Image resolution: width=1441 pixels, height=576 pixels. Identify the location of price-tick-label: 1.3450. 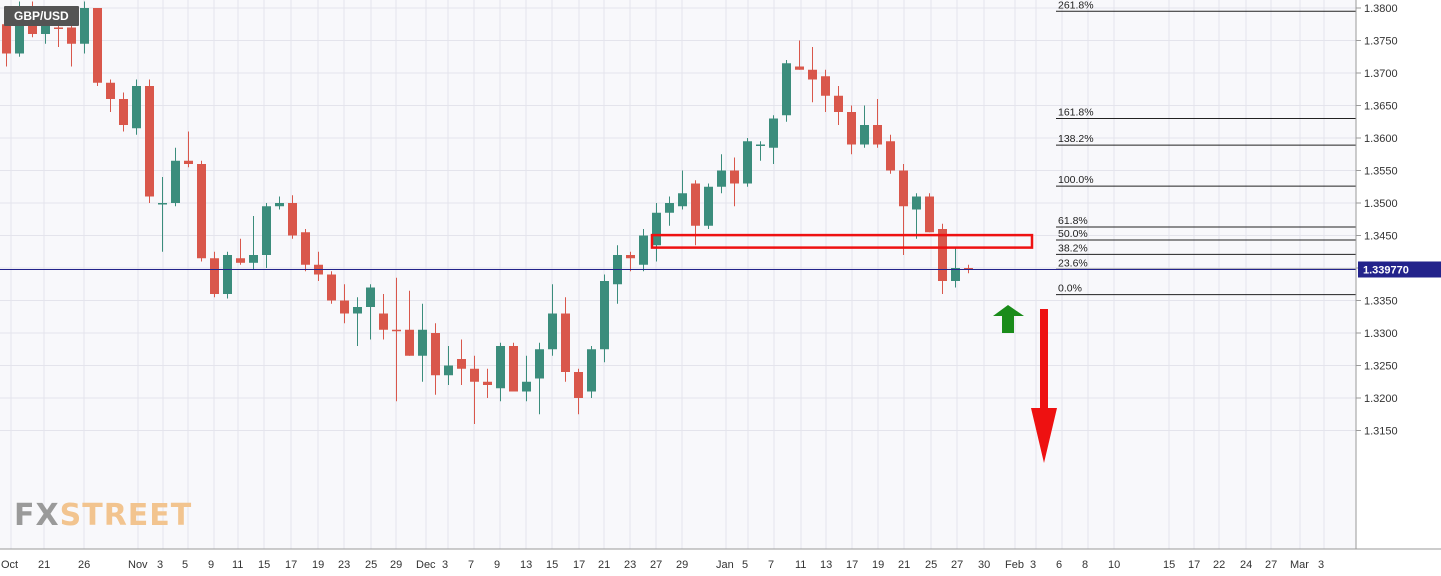
(1381, 237).